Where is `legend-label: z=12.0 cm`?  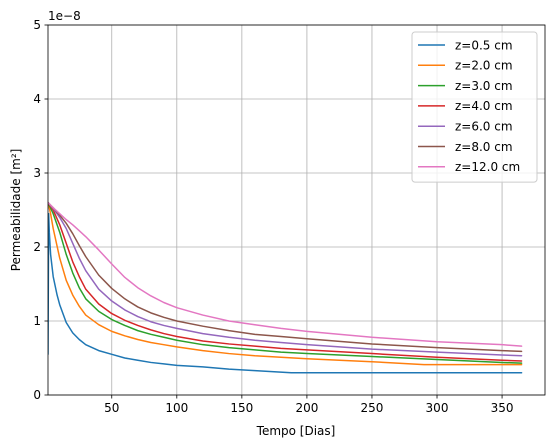
legend-label: z=12.0 cm is located at coordinates (487, 167).